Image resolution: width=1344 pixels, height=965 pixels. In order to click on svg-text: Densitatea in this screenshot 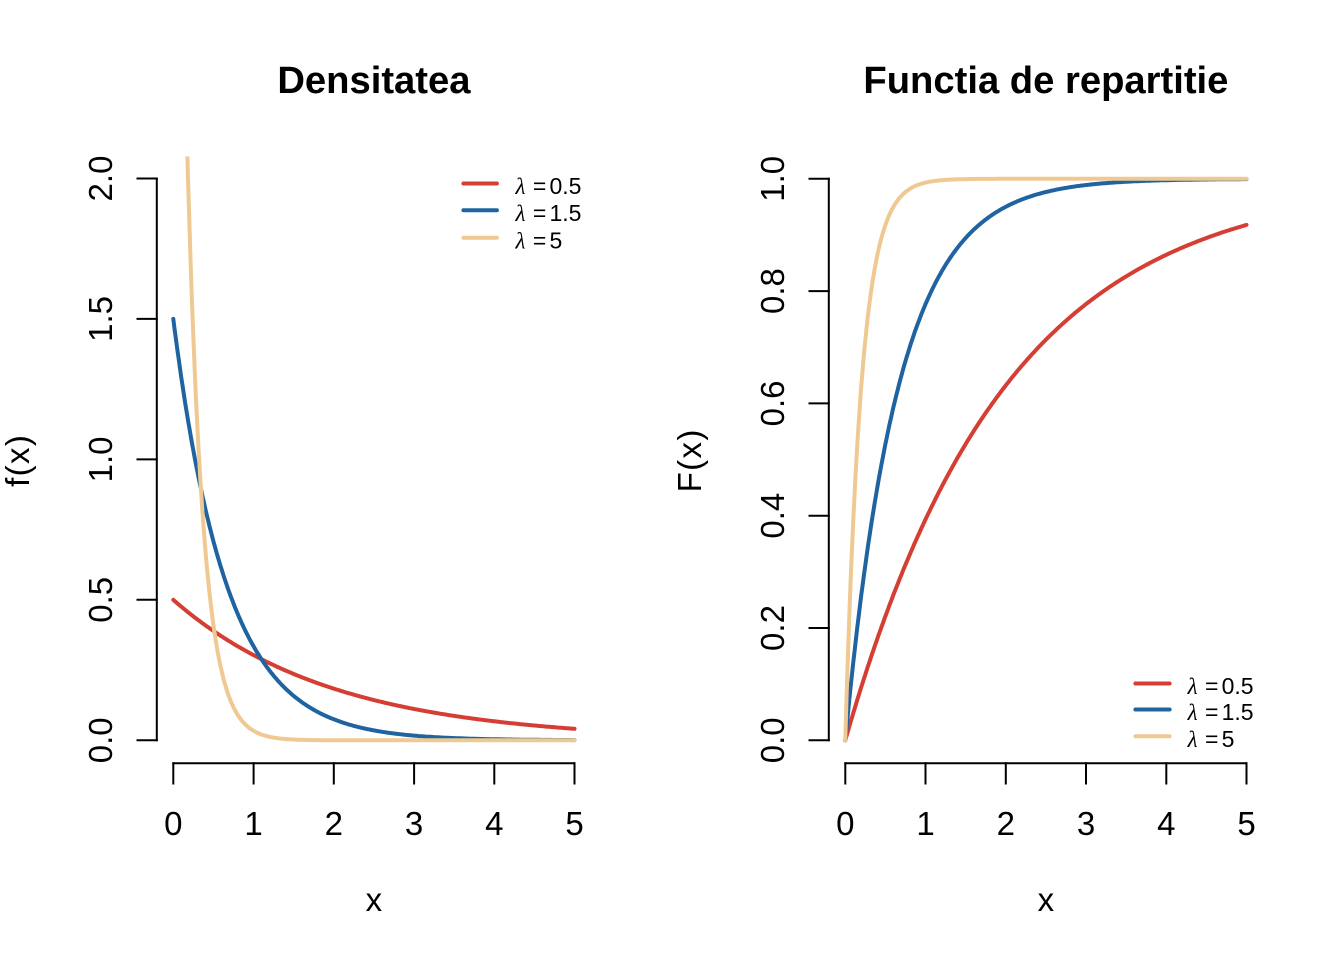, I will do `click(374, 80)`.